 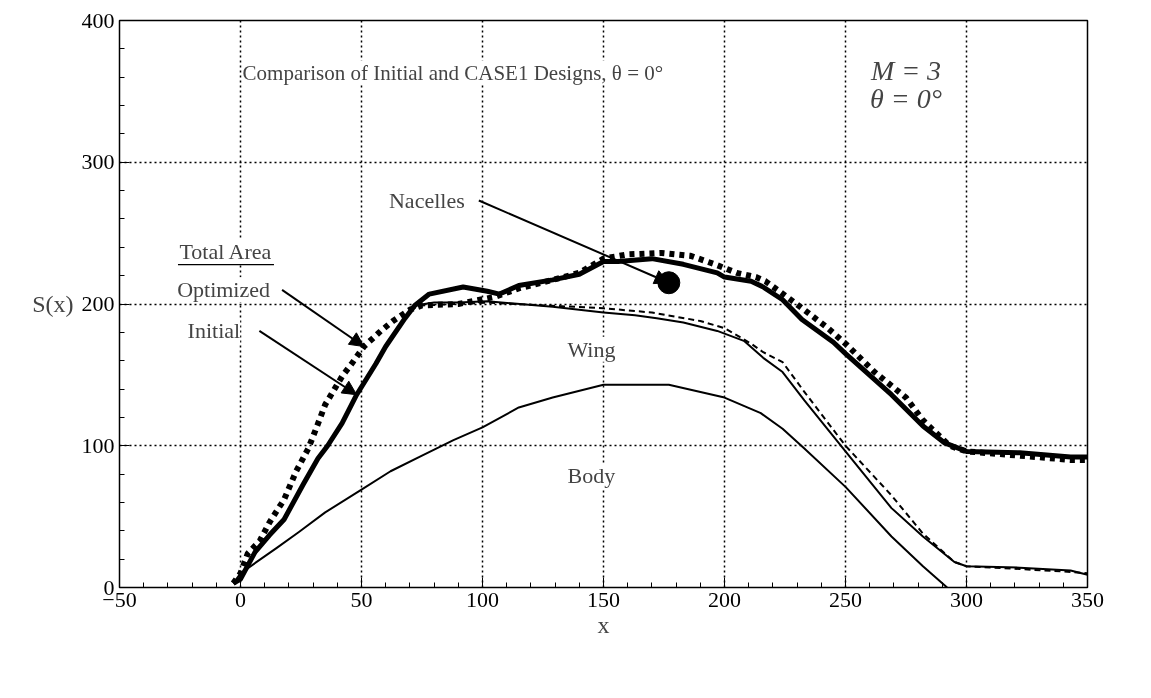 I want to click on x-tick-label: 350, so click(x=1087, y=599).